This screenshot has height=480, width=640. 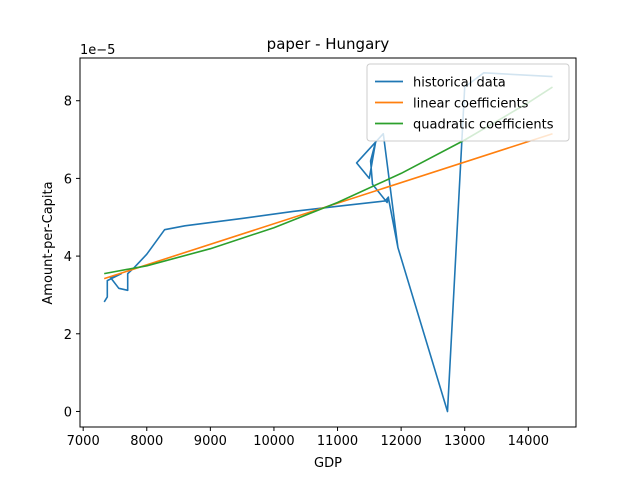 I want to click on y-tick-label: 6, so click(x=68, y=179).